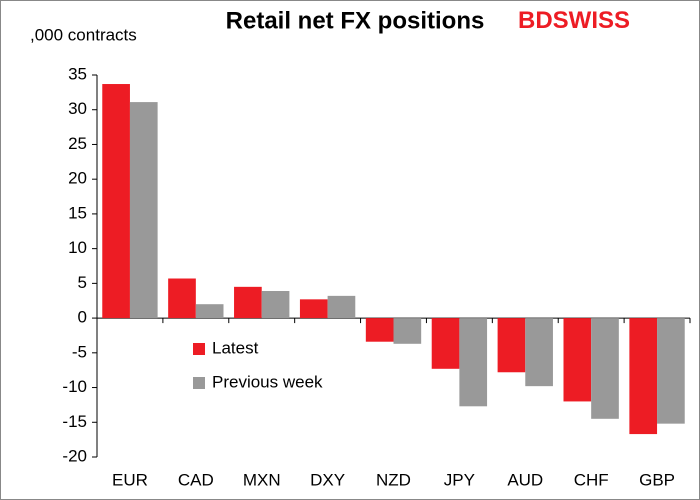 This screenshot has height=500, width=700. What do you see at coordinates (79, 351) in the screenshot?
I see `y-tick-label: -5` at bounding box center [79, 351].